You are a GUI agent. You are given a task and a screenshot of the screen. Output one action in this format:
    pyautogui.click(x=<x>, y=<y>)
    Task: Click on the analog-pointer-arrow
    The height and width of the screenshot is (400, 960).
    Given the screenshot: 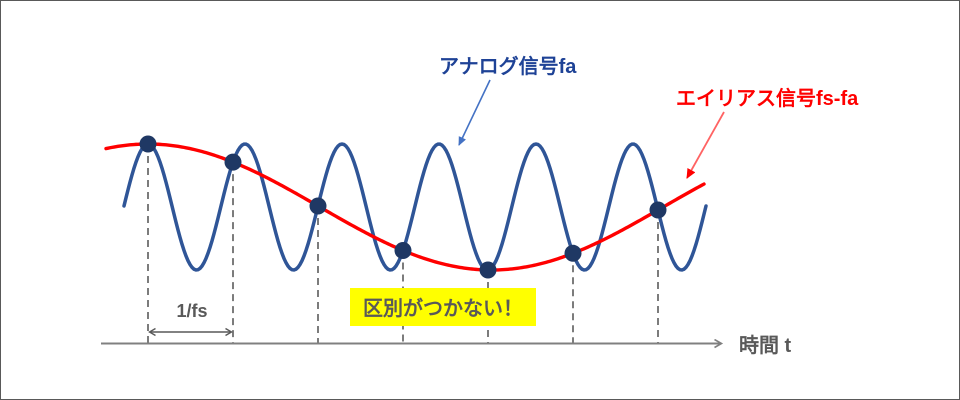 What is the action you would take?
    pyautogui.click(x=474, y=112)
    